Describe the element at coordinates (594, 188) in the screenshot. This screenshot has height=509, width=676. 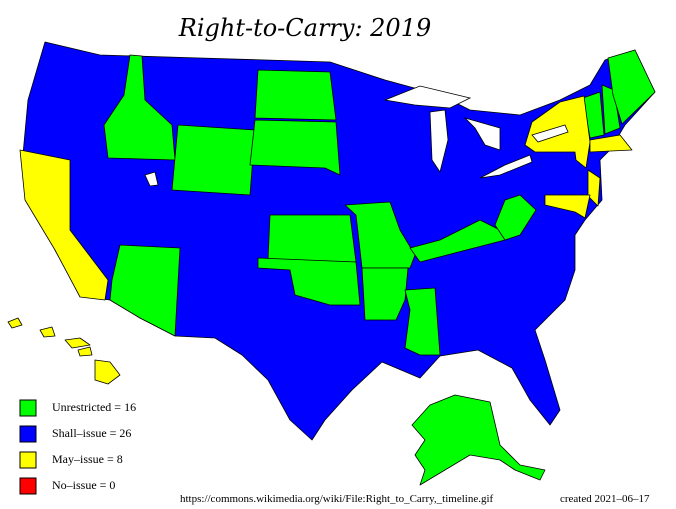
I see `new-jersey` at that location.